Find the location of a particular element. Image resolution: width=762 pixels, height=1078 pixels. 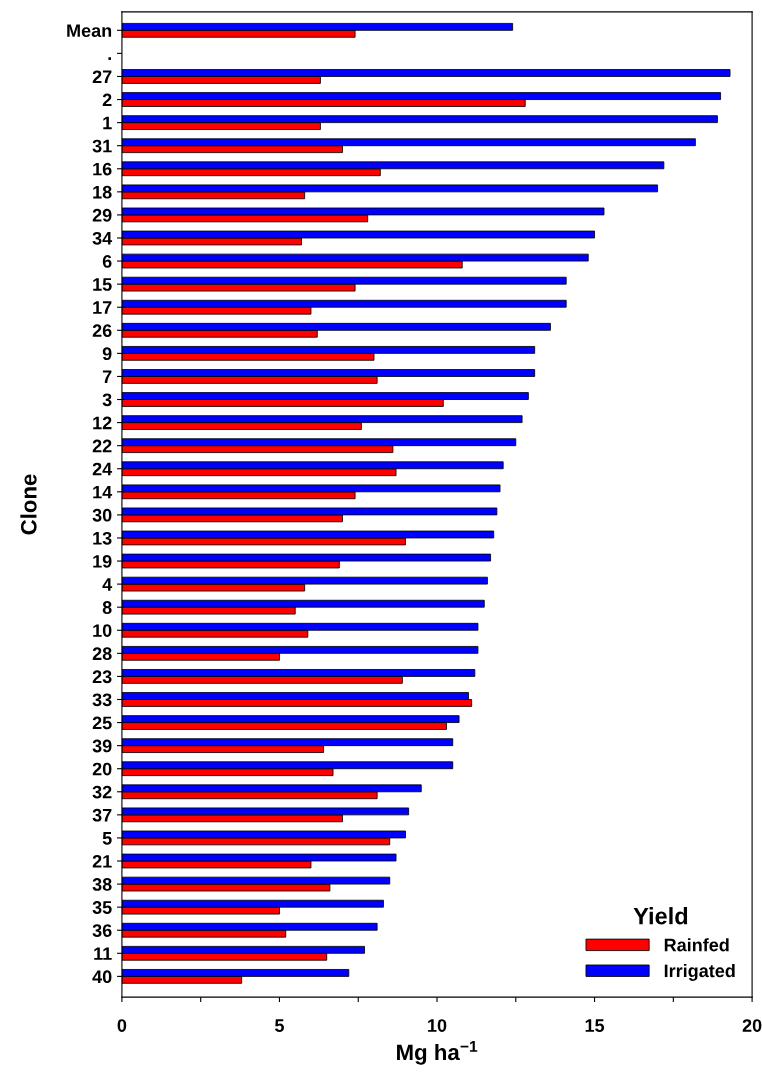

x-tick-label: 15 is located at coordinates (595, 1025).